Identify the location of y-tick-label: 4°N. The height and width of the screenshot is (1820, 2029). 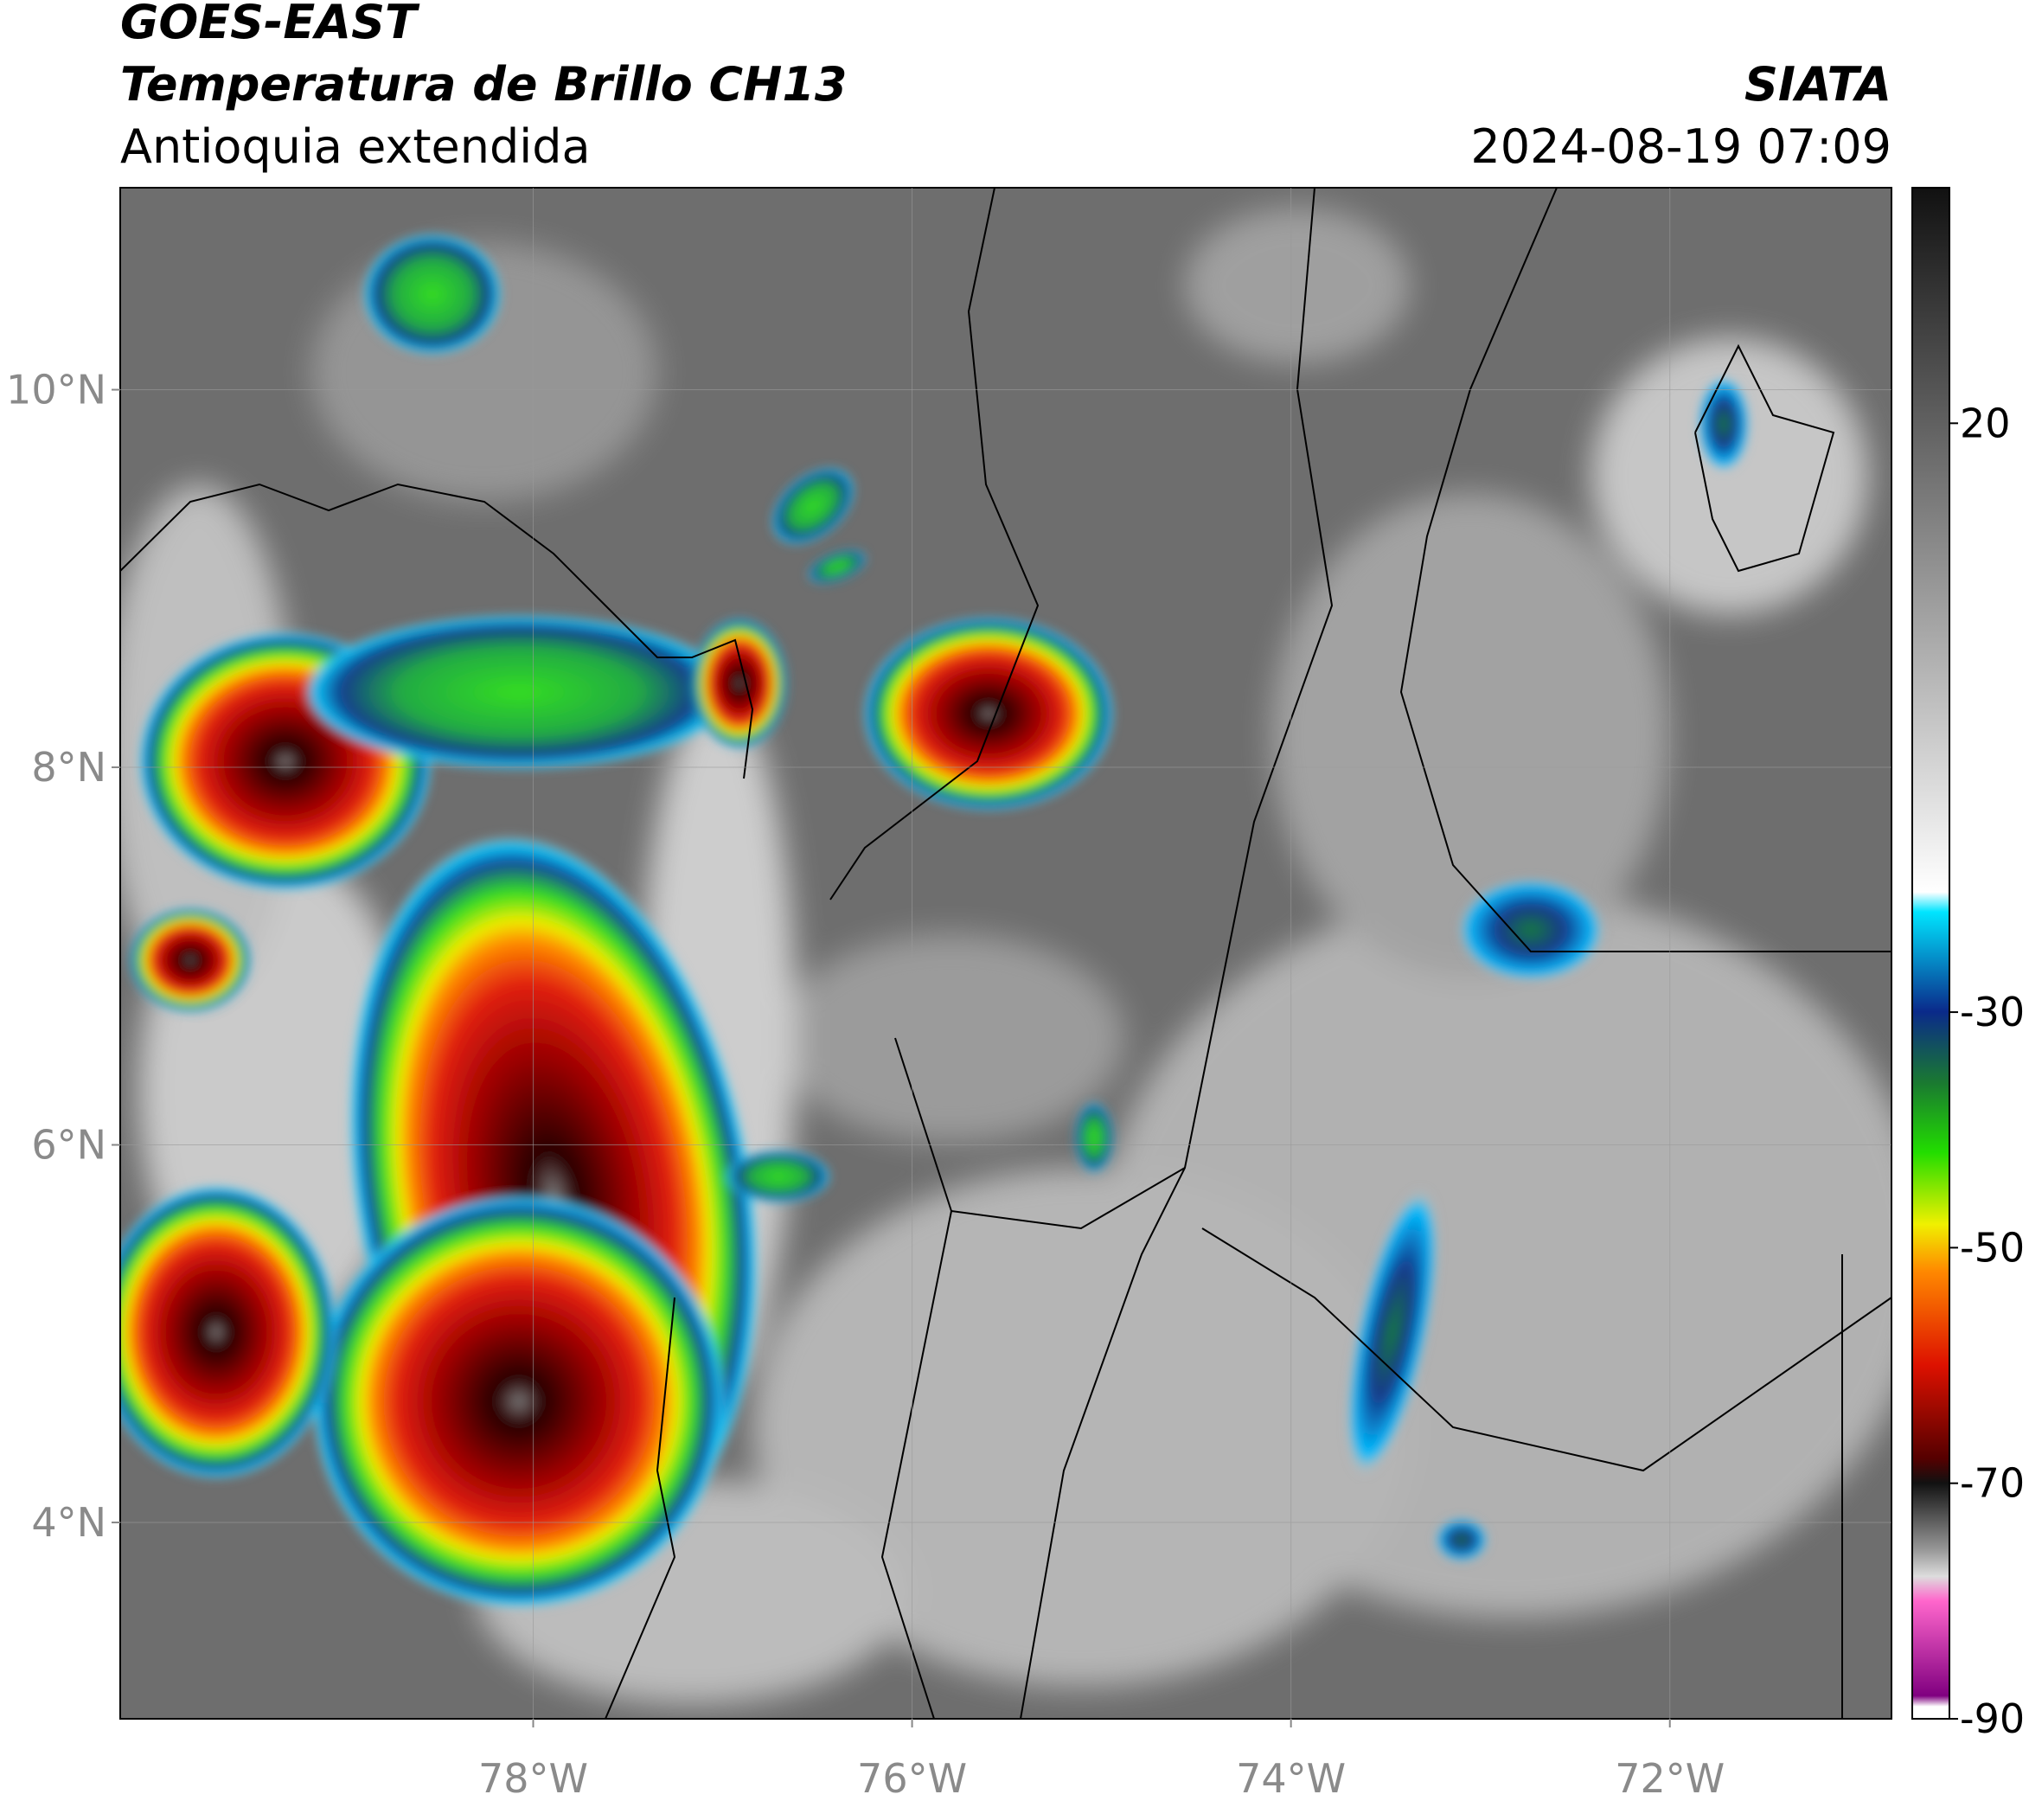
(68, 1522).